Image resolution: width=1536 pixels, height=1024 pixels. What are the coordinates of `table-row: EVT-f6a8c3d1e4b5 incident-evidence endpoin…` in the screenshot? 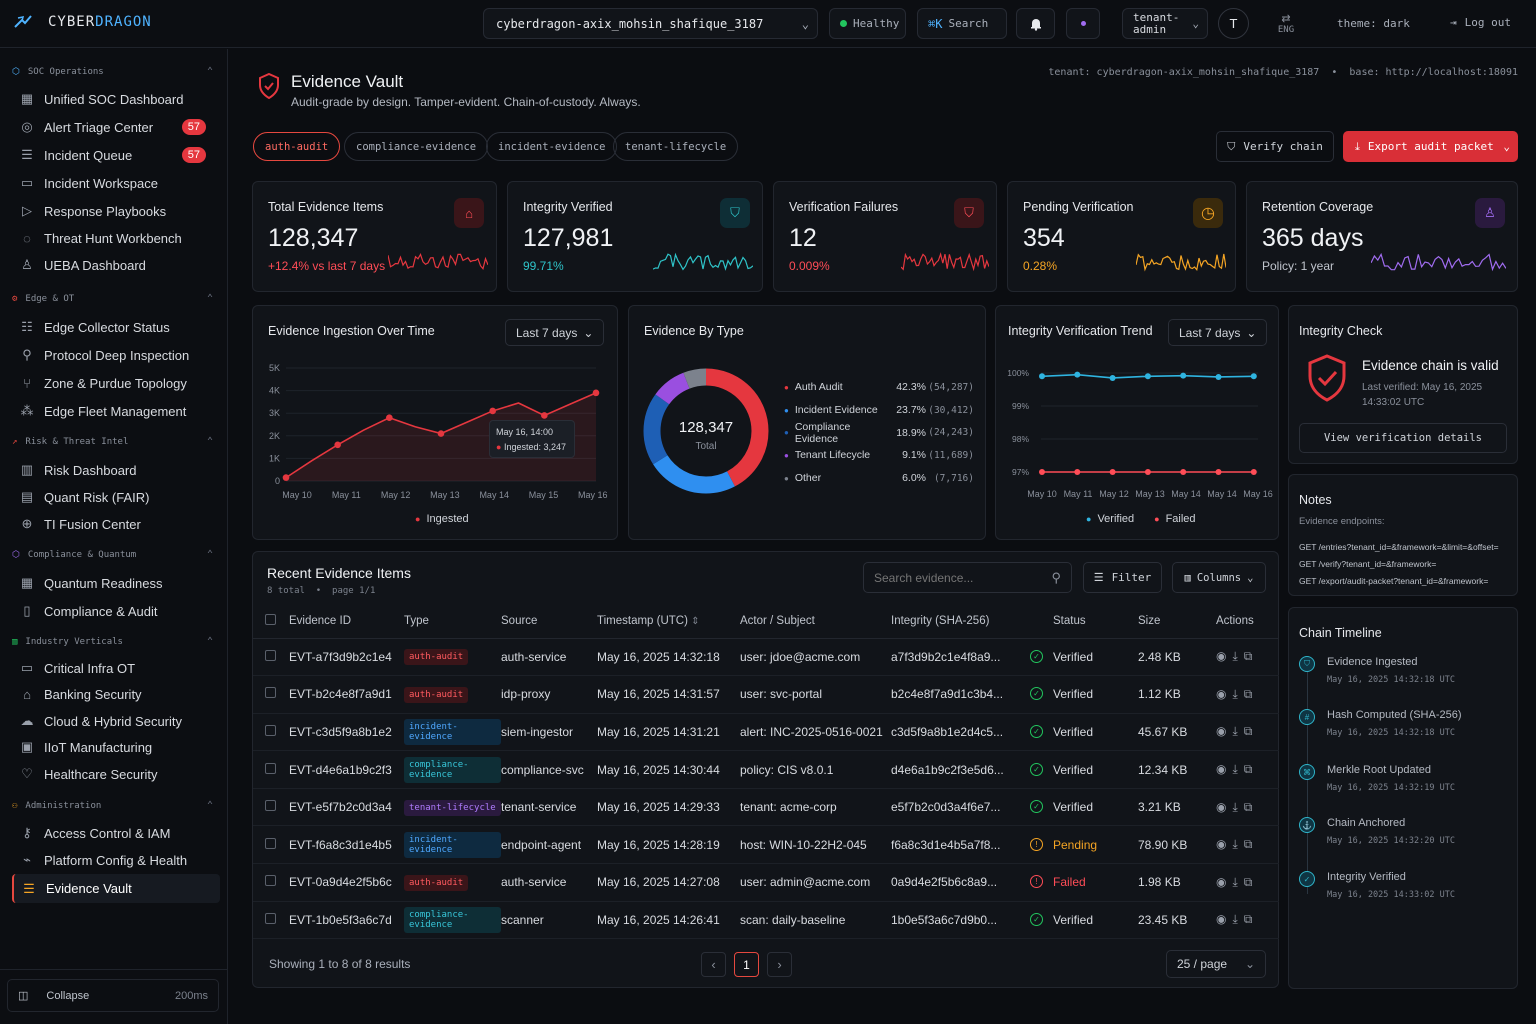 It's located at (766, 845).